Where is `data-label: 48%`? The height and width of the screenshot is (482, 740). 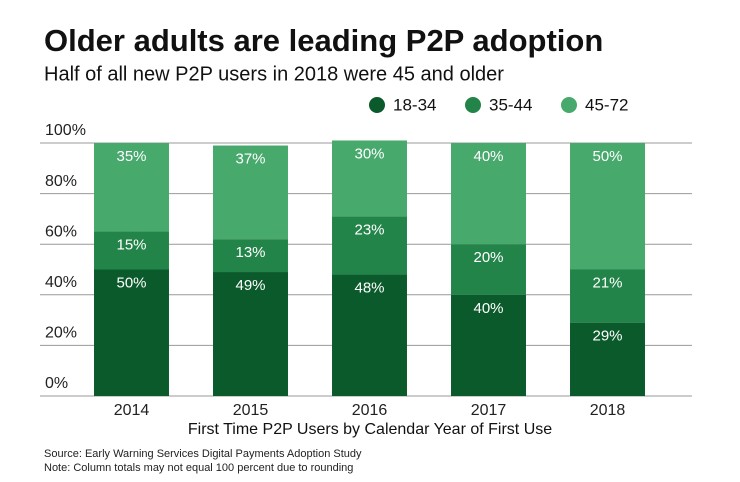 data-label: 48% is located at coordinates (369, 288).